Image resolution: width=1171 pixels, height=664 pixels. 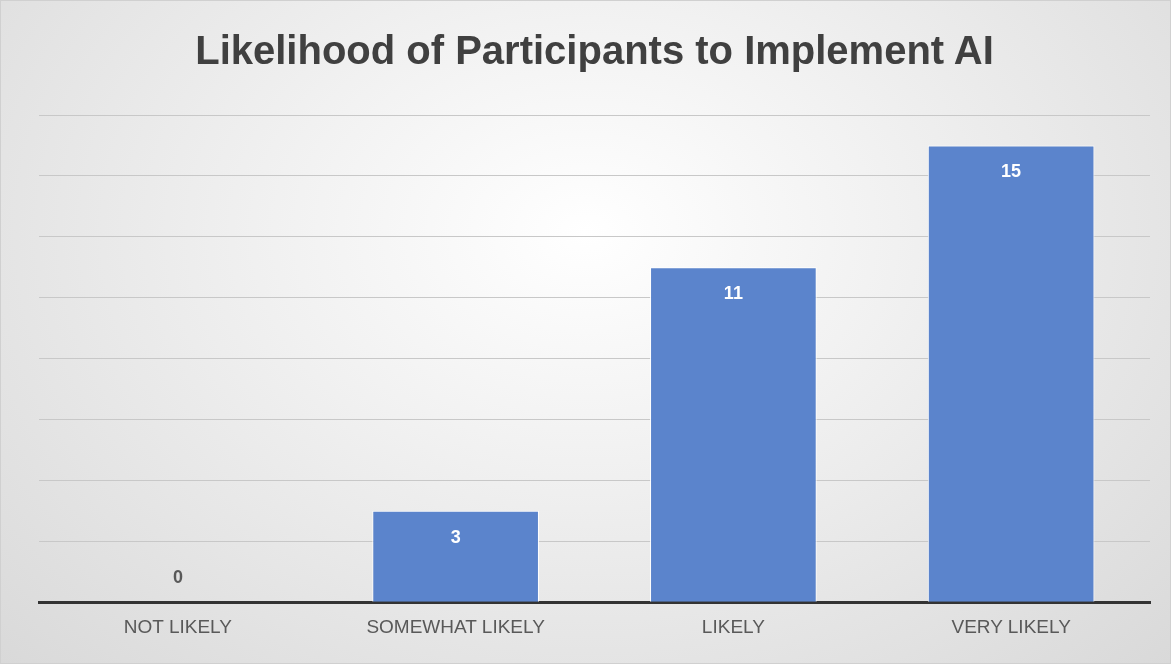 I want to click on data-label: 11, so click(x=733, y=293).